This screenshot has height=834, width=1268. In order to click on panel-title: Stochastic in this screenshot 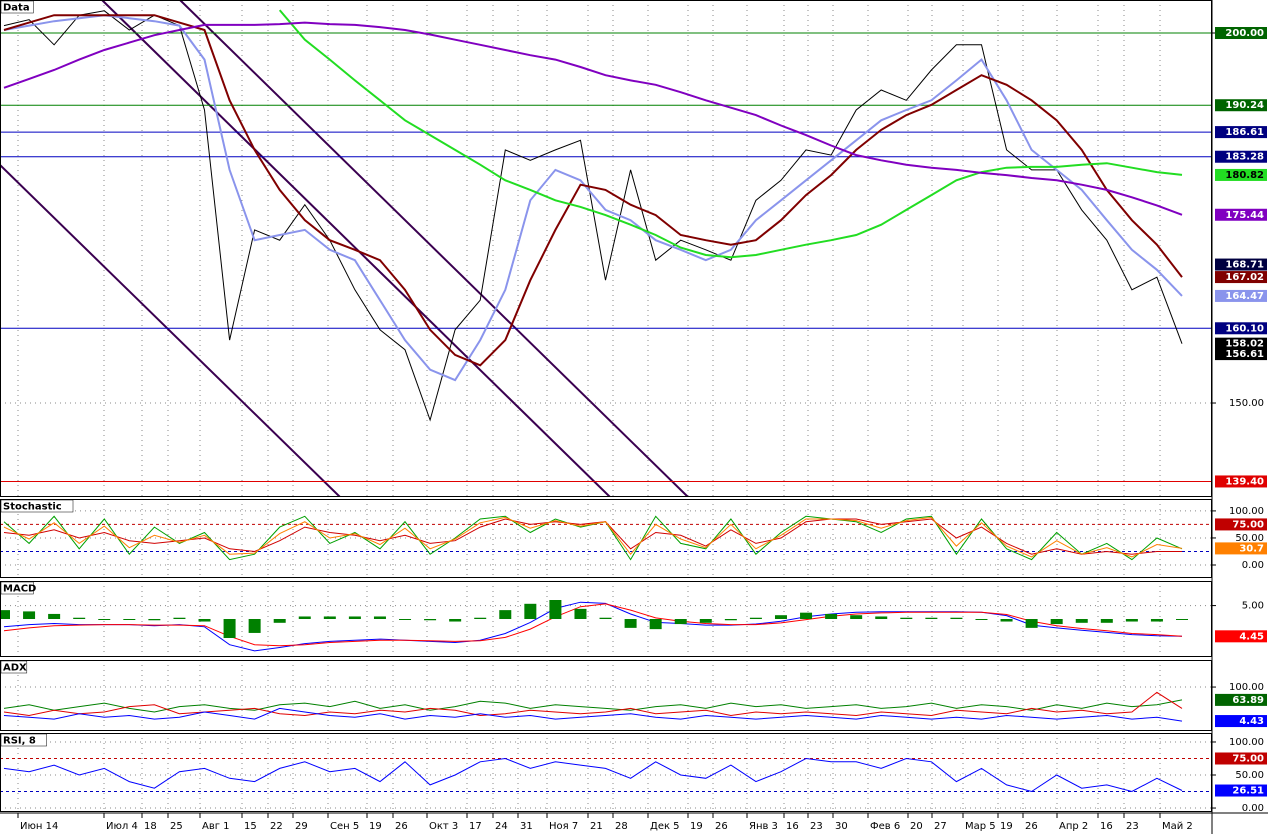, I will do `click(32, 507)`.